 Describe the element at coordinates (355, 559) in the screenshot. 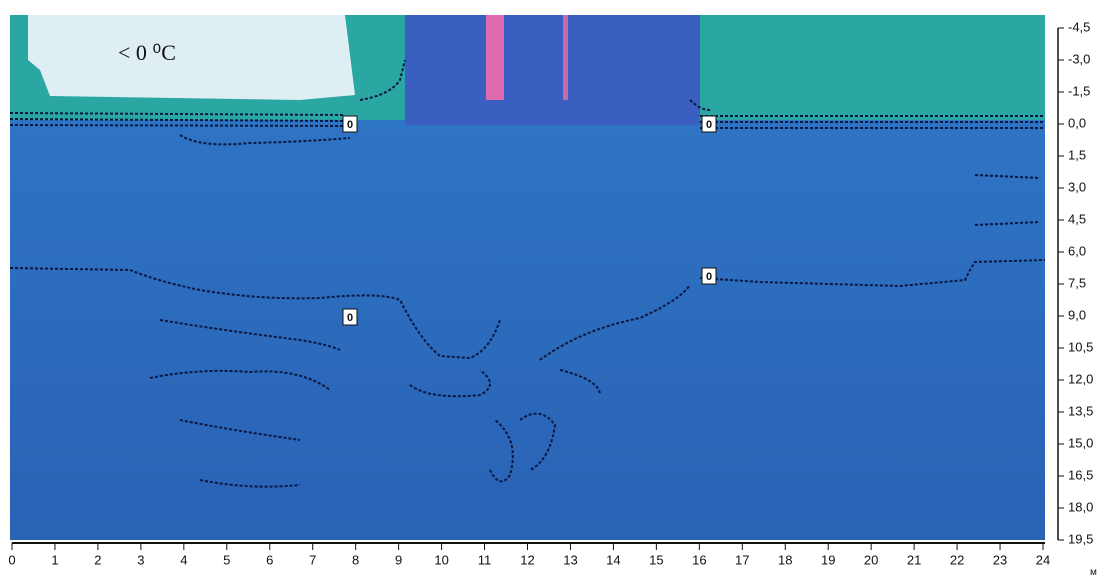

I see `x-tick-label: 8` at that location.